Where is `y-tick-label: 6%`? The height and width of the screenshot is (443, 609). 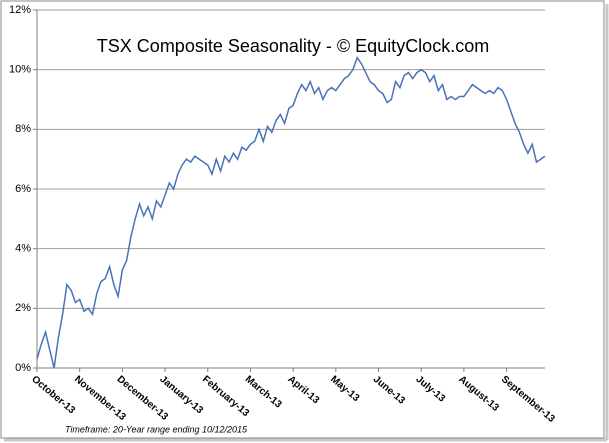 y-tick-label: 6% is located at coordinates (23, 189).